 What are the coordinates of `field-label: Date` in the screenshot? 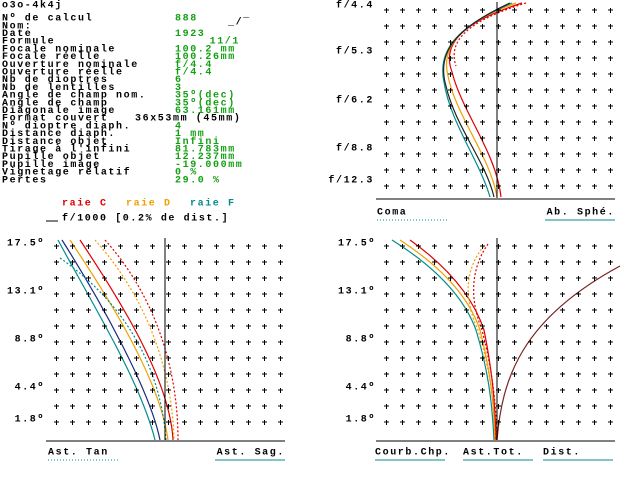 It's located at (17, 34).